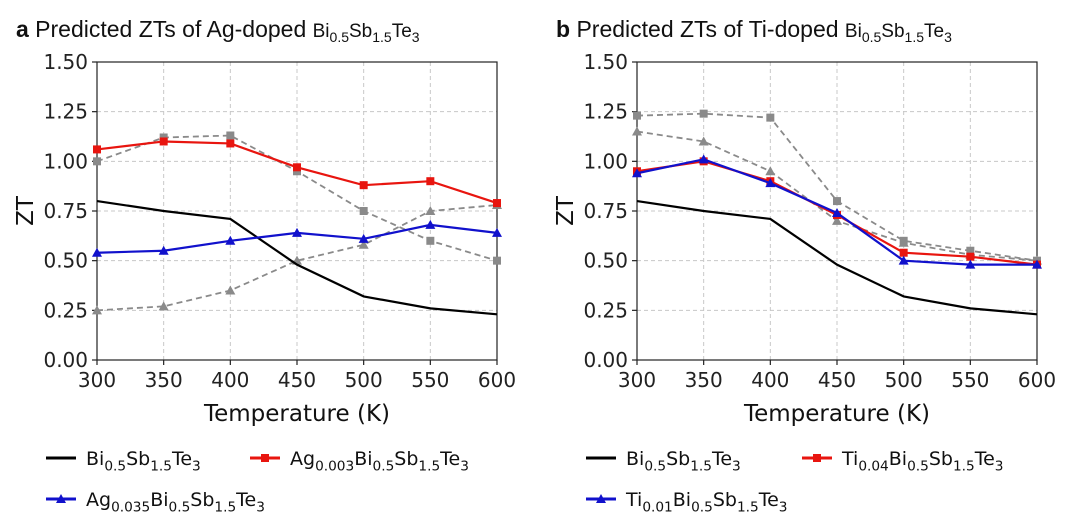  Describe the element at coordinates (171, 29) in the screenshot. I see `chart-title-text: Predicted ZTs of Ag-doped` at that location.